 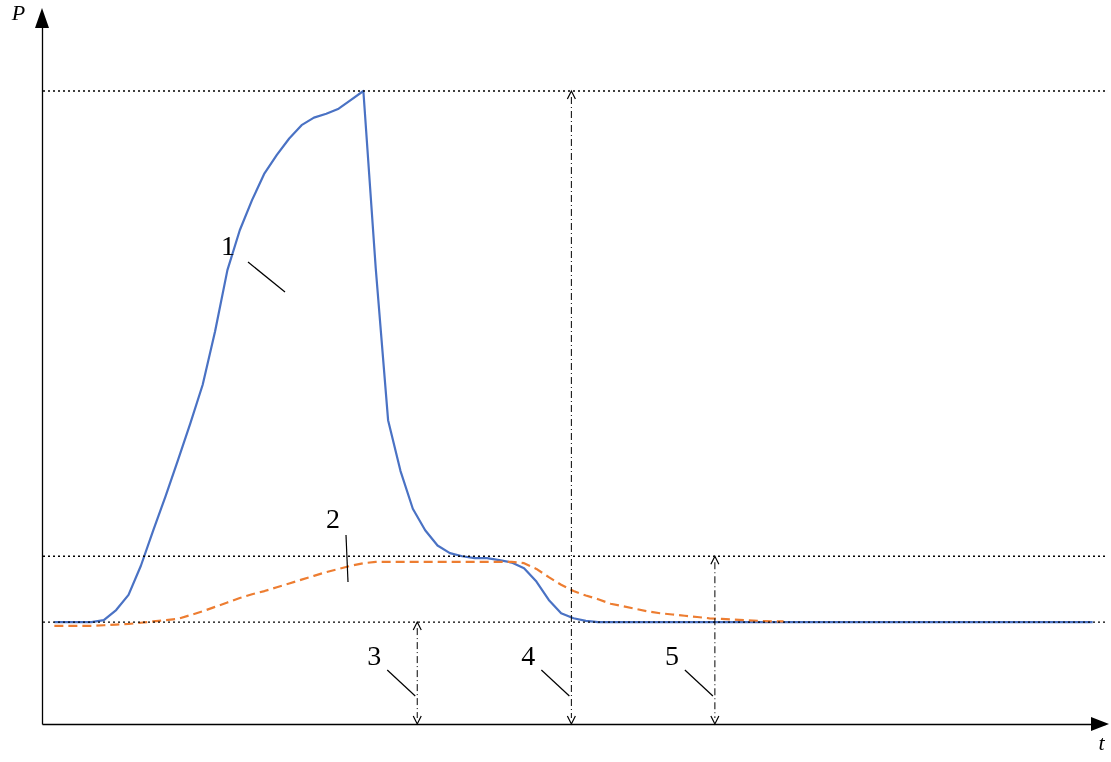 I want to click on y-axis-title: P, so click(x=18, y=12).